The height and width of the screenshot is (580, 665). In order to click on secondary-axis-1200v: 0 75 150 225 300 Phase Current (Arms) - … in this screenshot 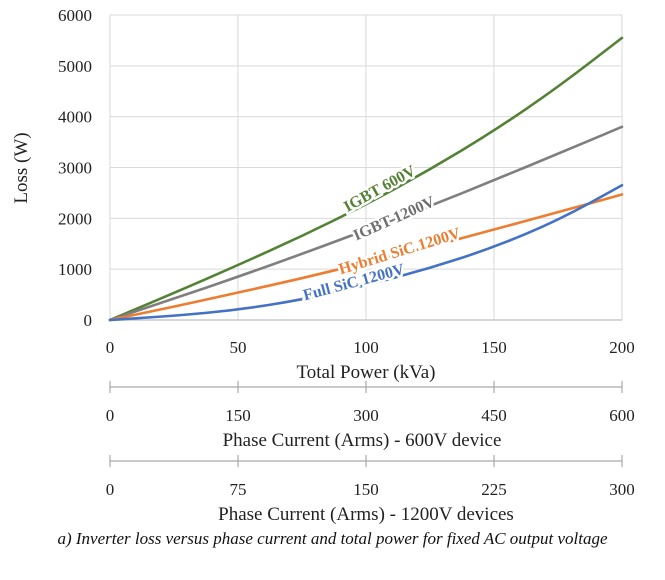, I will do `click(370, 490)`.